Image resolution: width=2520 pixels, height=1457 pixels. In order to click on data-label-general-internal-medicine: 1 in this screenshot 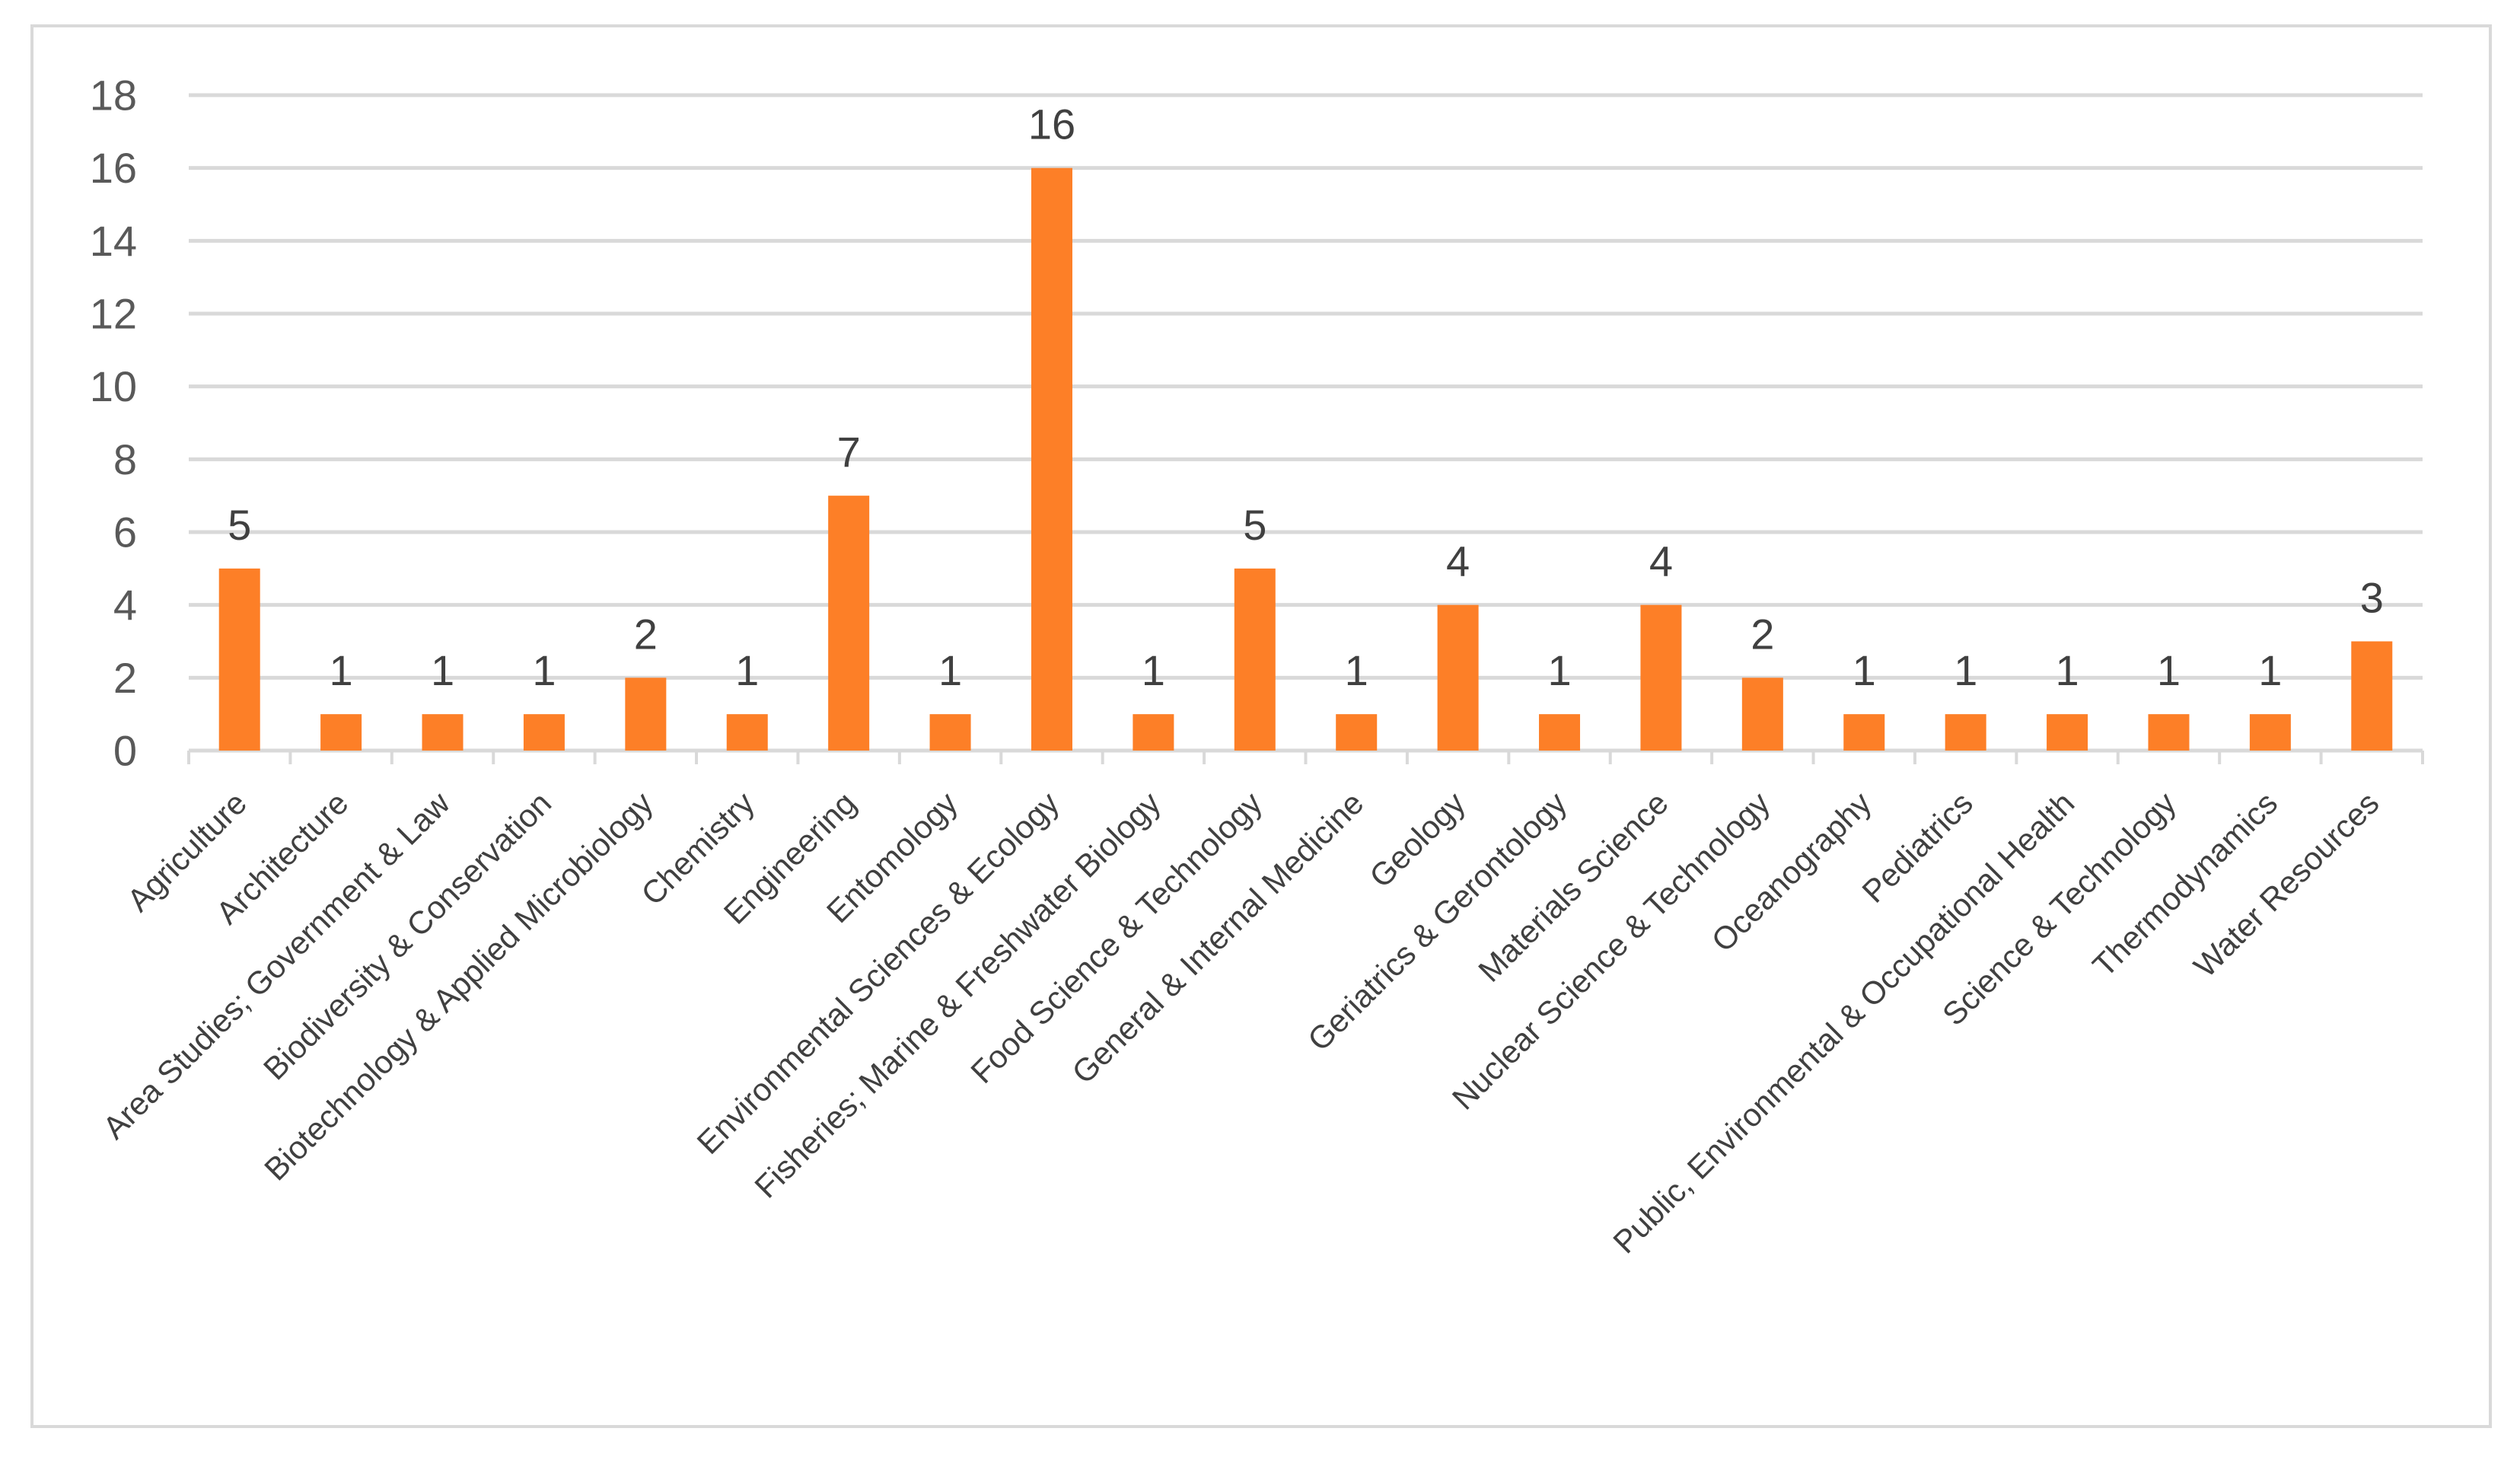, I will do `click(1356, 670)`.